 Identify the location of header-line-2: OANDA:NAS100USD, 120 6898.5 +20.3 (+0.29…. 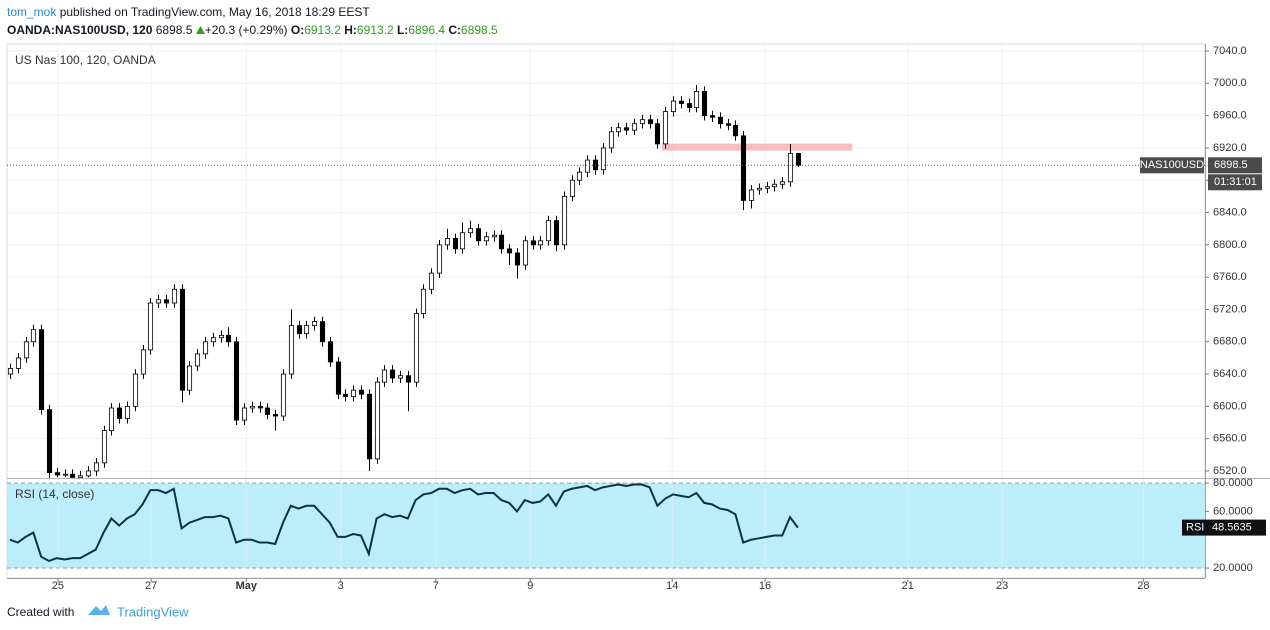
(252, 30).